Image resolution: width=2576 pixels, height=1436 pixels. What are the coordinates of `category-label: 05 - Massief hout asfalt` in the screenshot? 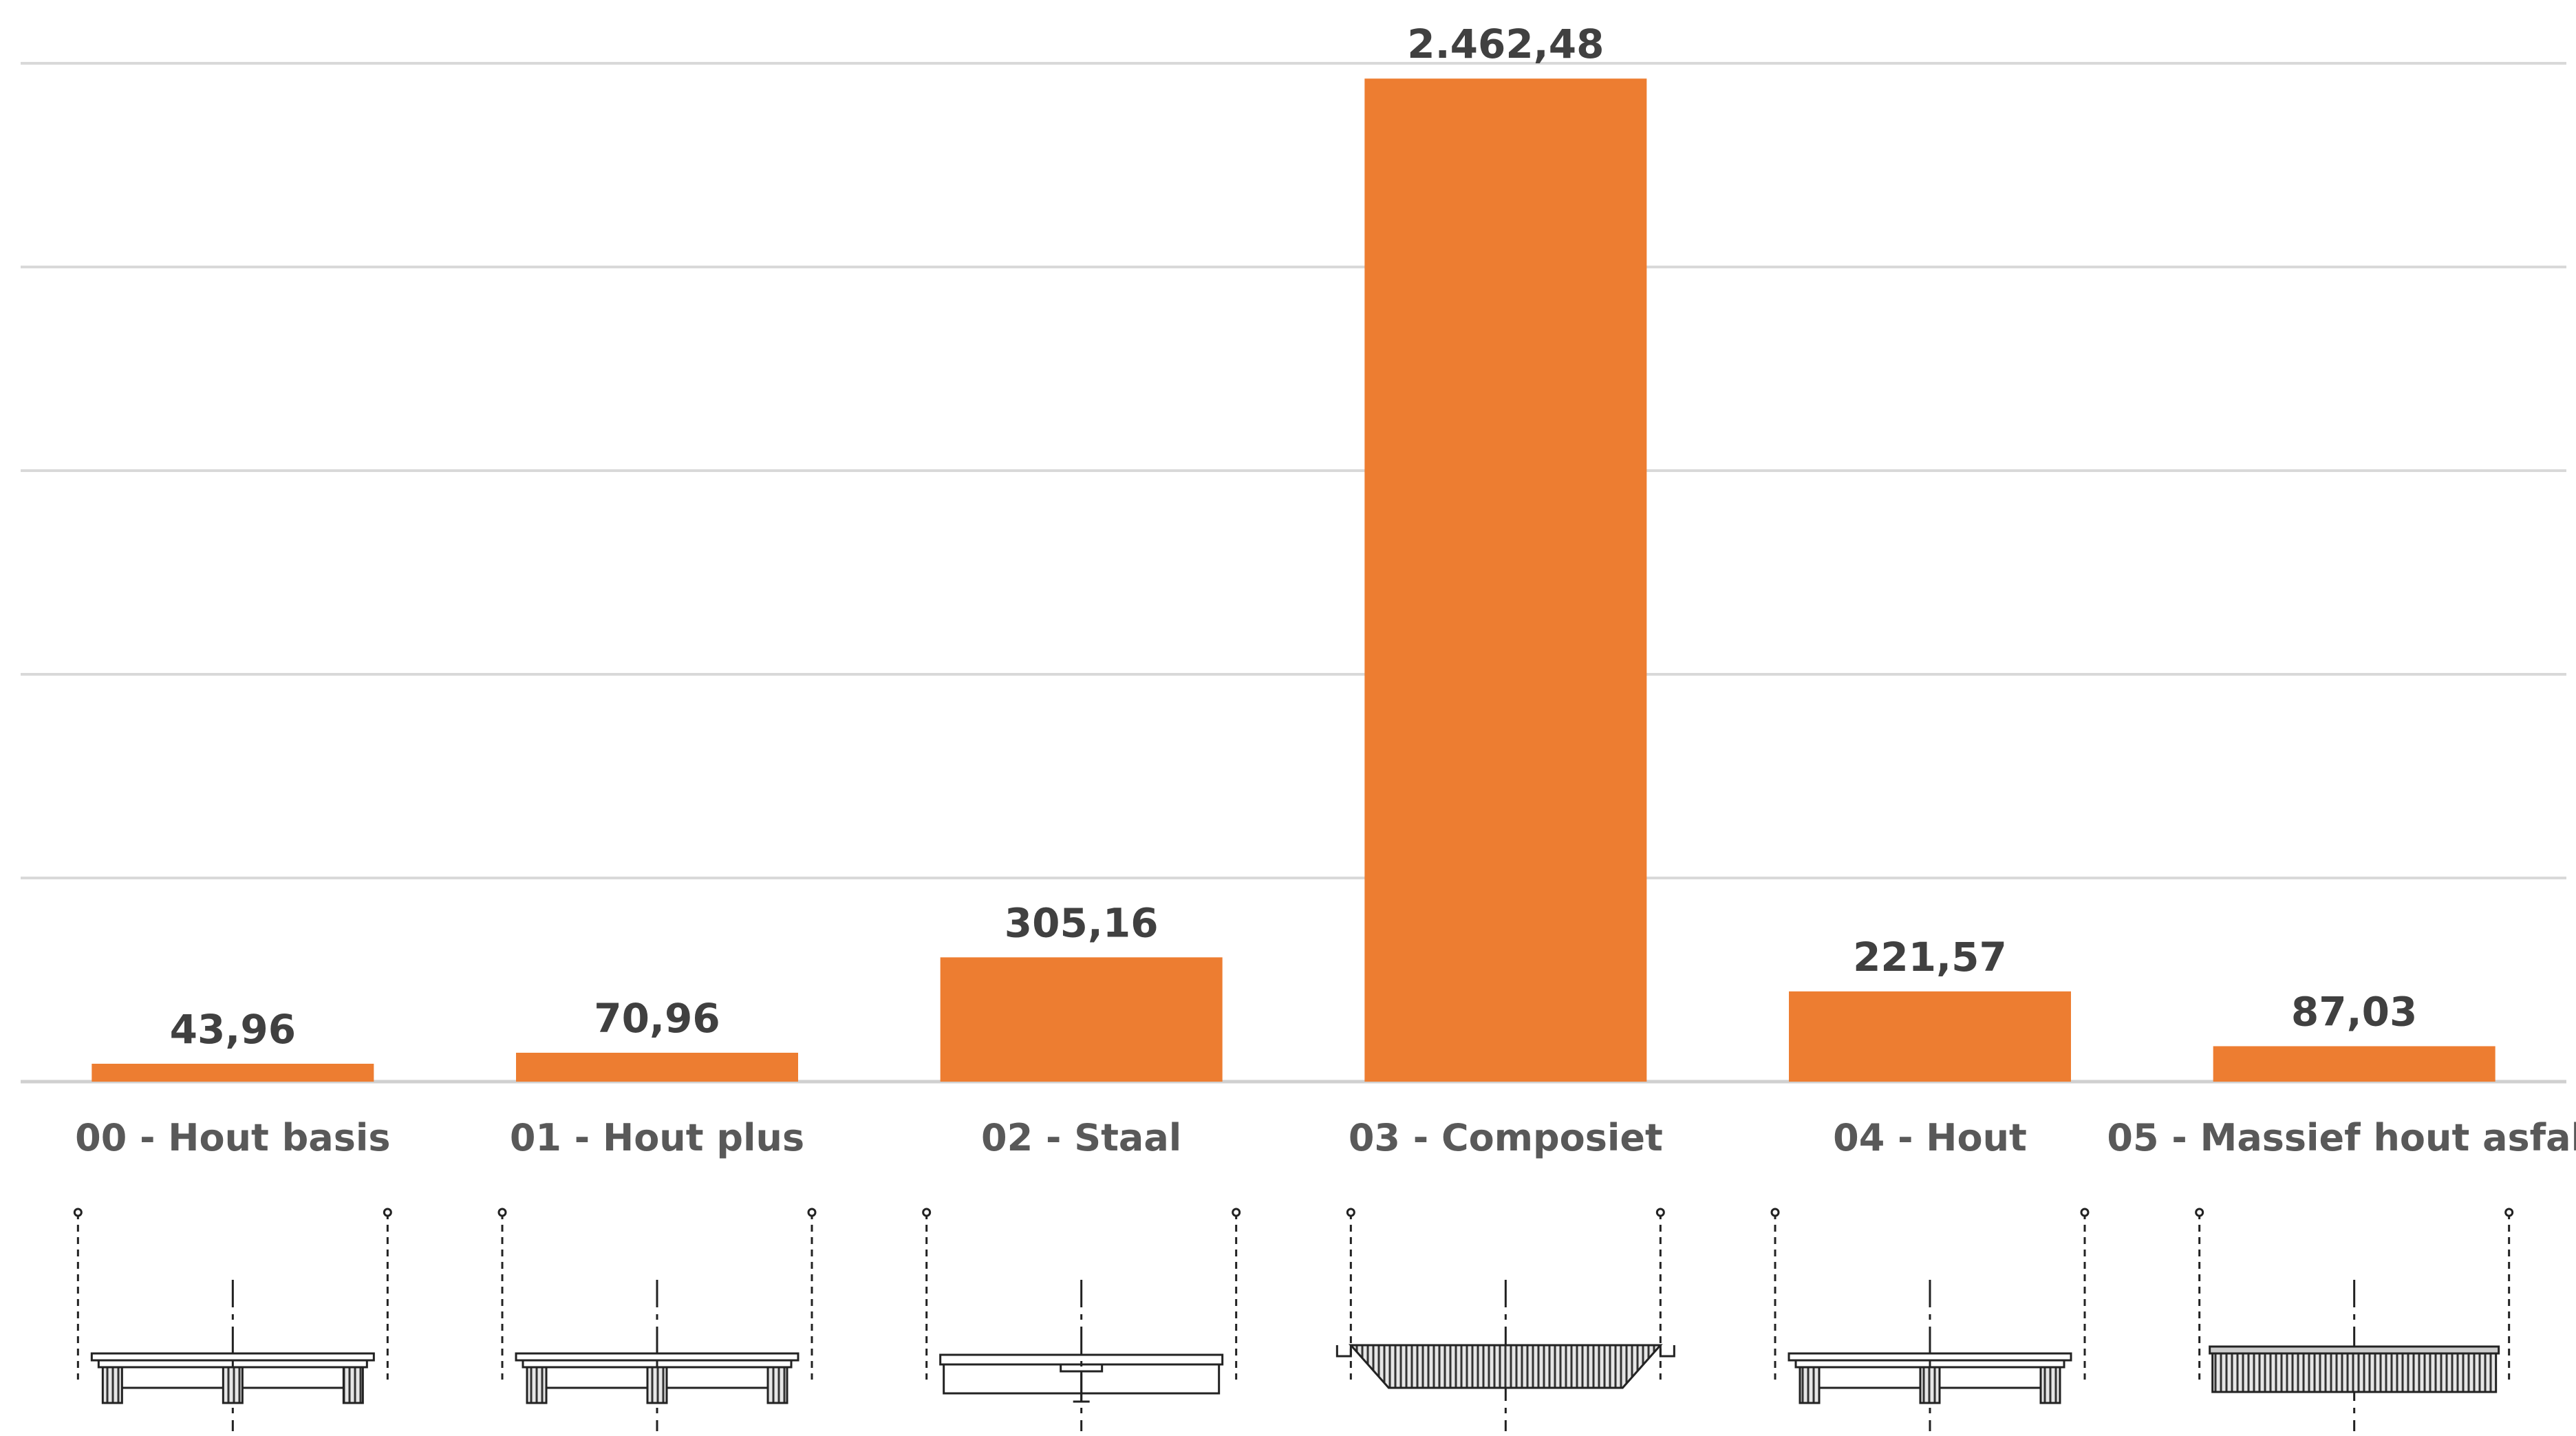 It's located at (2341, 1137).